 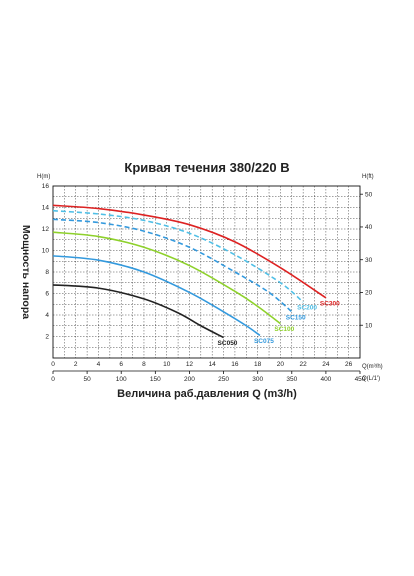 What do you see at coordinates (138, 311) in the screenshot?
I see `series-line-sc050` at bounding box center [138, 311].